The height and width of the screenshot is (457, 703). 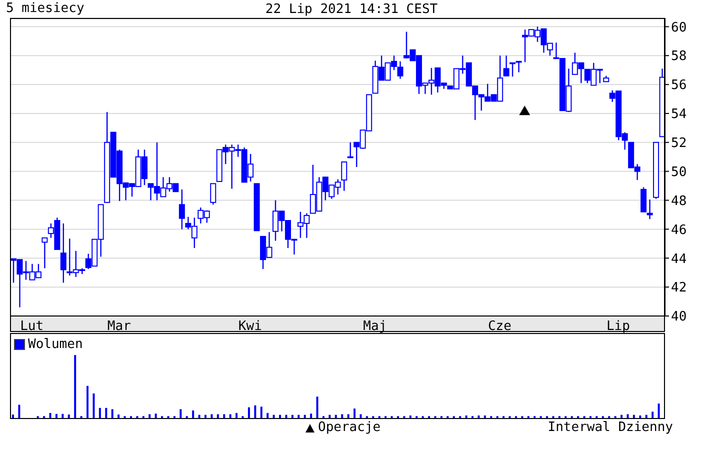 What do you see at coordinates (250, 326) in the screenshot?
I see `x-tick-label: Kwi` at bounding box center [250, 326].